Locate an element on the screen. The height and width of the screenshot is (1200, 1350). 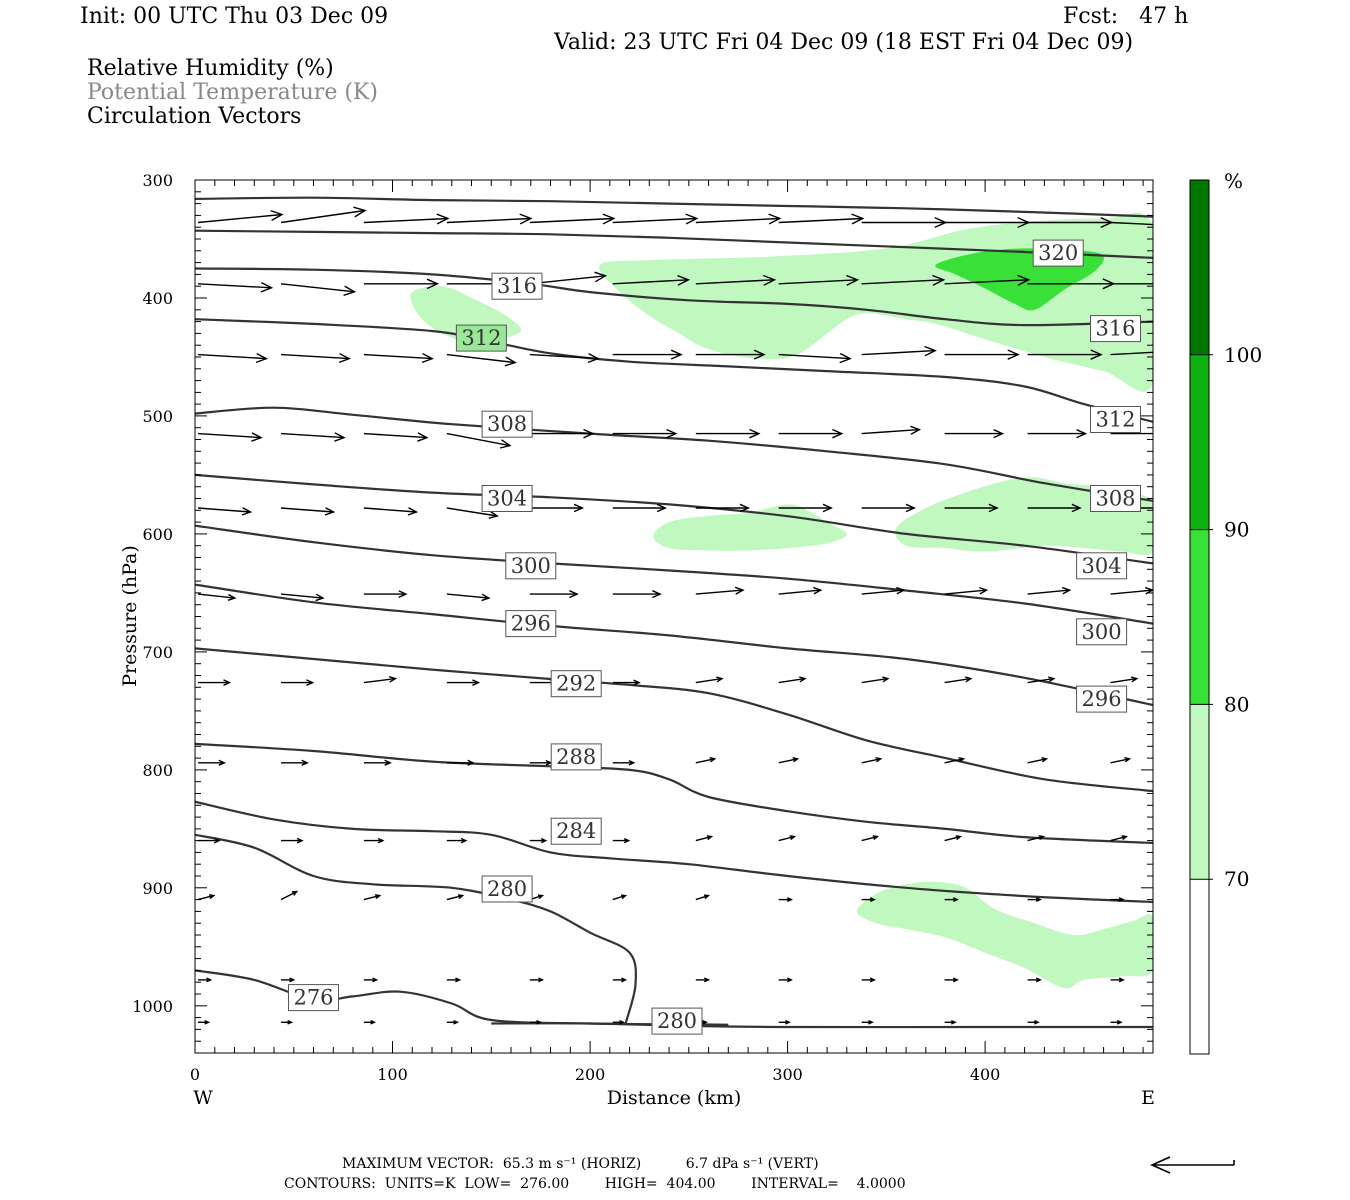
contour-label-300: 300 is located at coordinates (1102, 632).